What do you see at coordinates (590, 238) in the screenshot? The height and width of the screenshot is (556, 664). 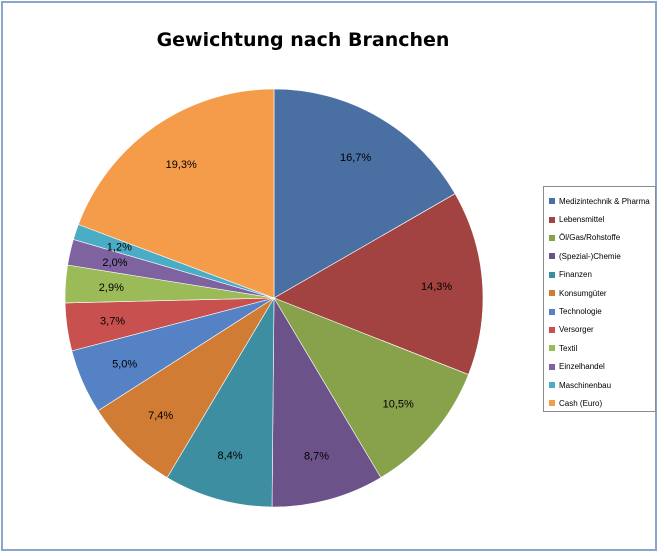 I see `legend-label: Öl/Gas/Rohstoffe` at bounding box center [590, 238].